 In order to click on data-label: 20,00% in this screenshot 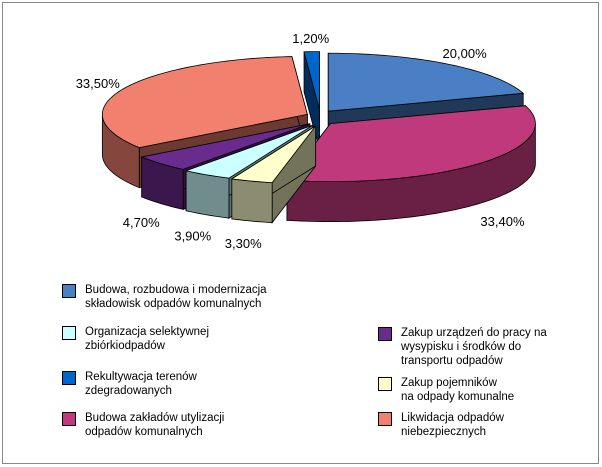, I will do `click(465, 53)`.